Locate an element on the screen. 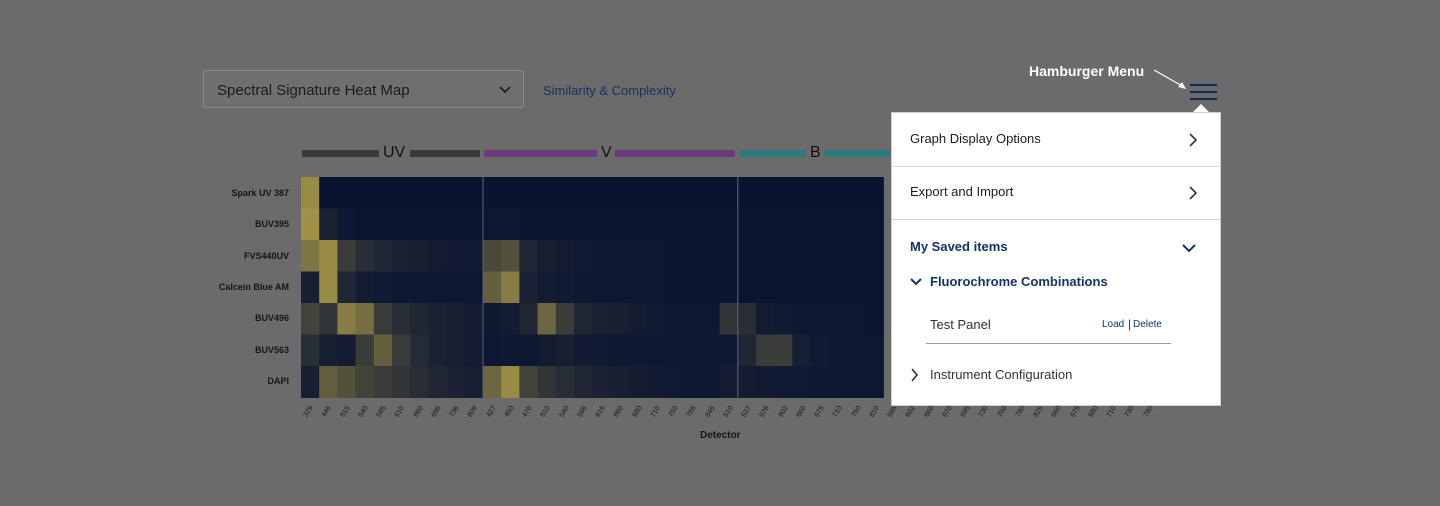 Image resolution: width=1440 pixels, height=506 pixels. x-tick-label: 595 is located at coordinates (582, 411).